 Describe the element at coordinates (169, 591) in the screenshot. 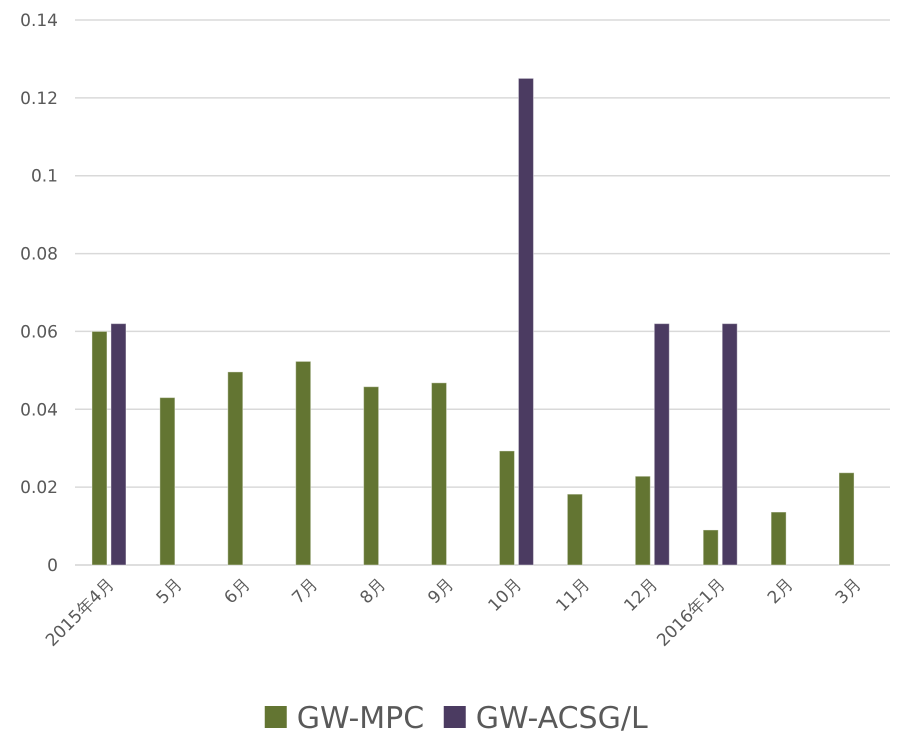

I see `x-tick-label: 5月` at that location.